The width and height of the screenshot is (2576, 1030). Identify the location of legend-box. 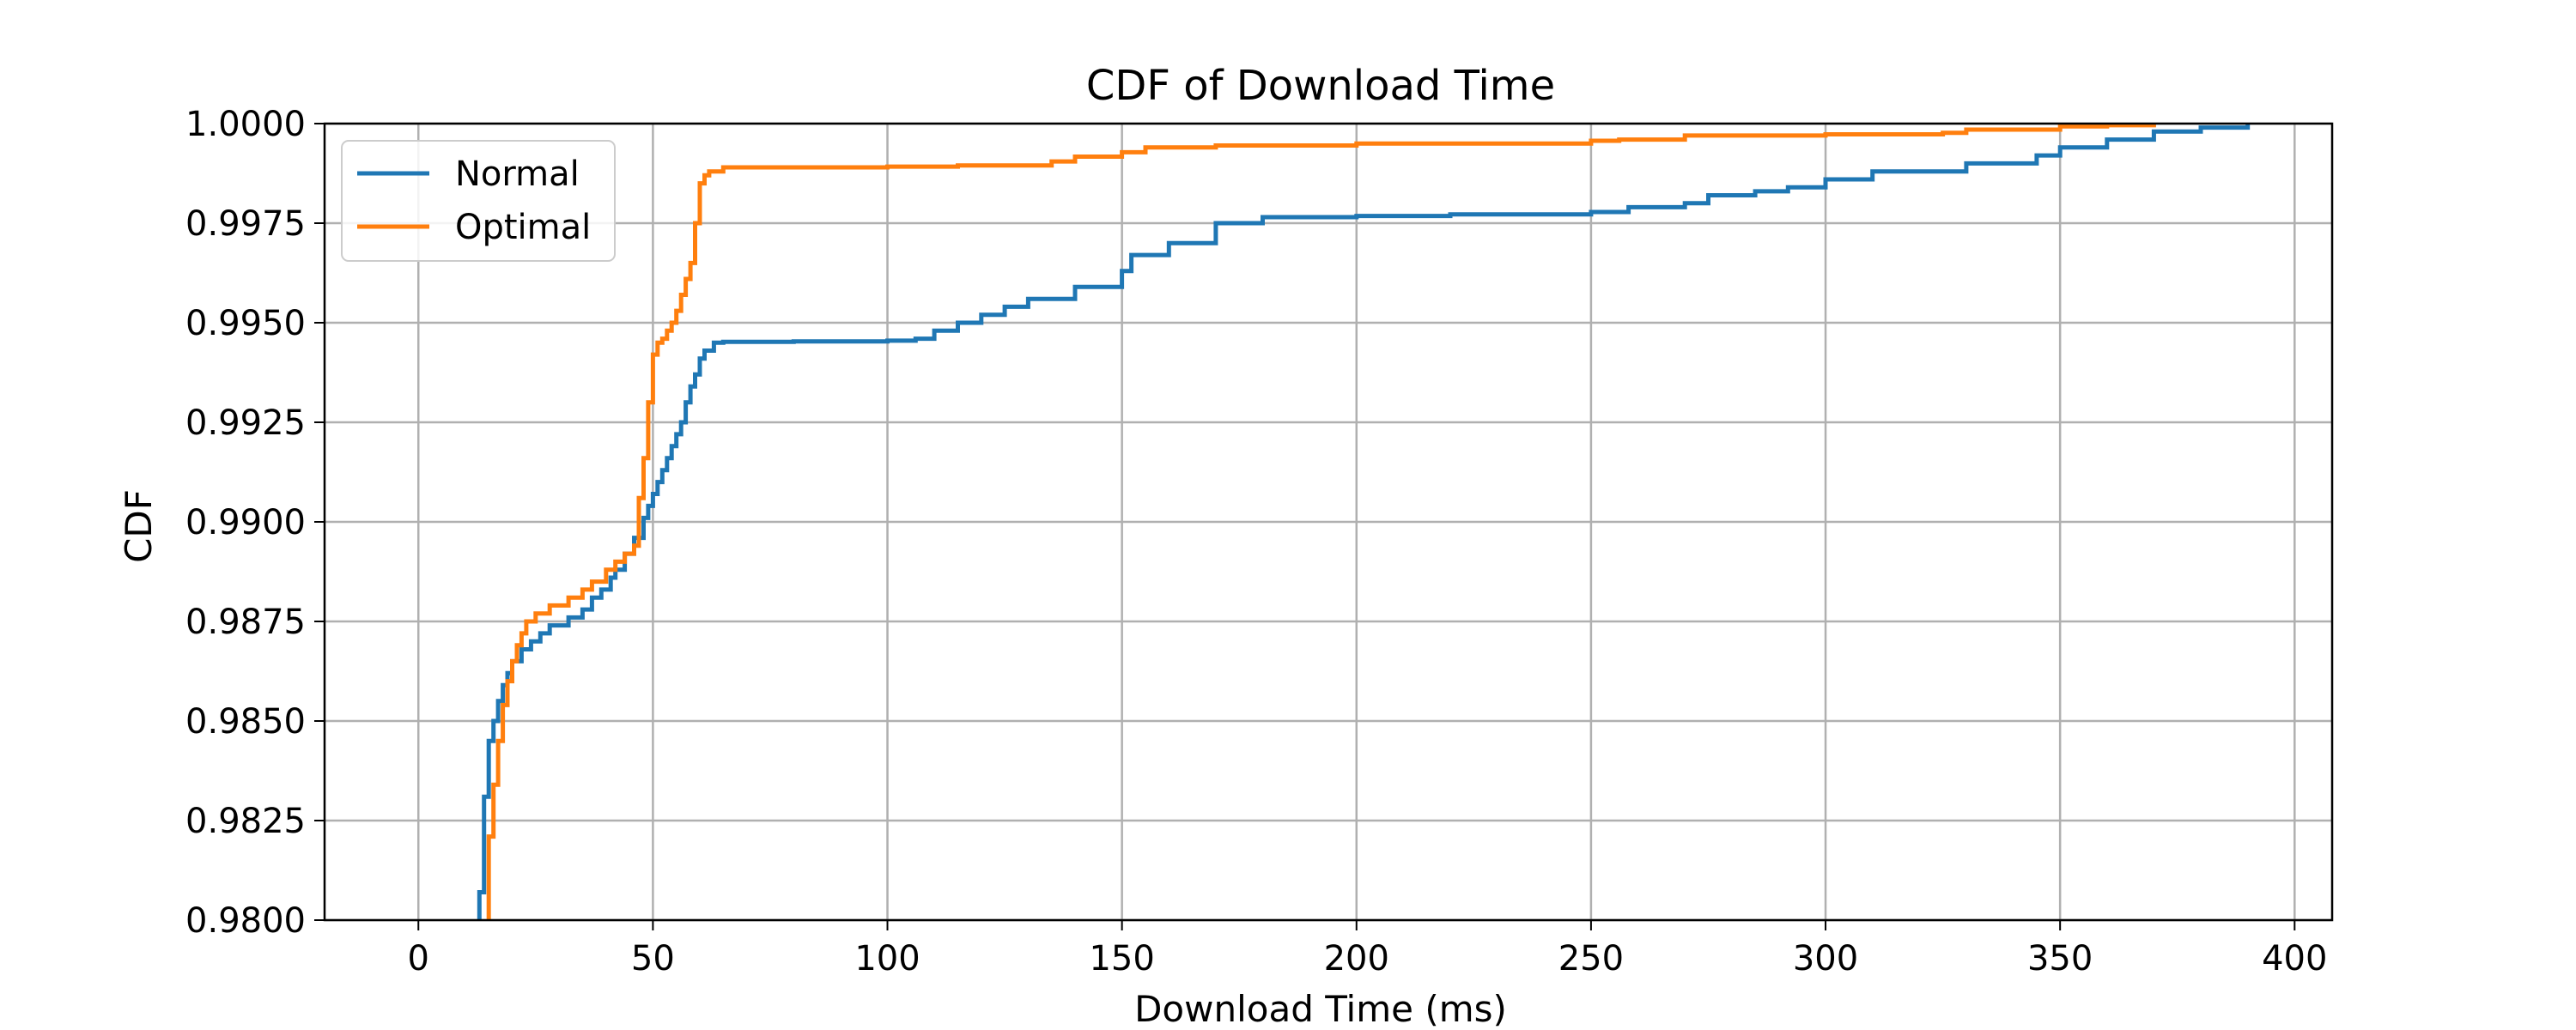
(479, 201).